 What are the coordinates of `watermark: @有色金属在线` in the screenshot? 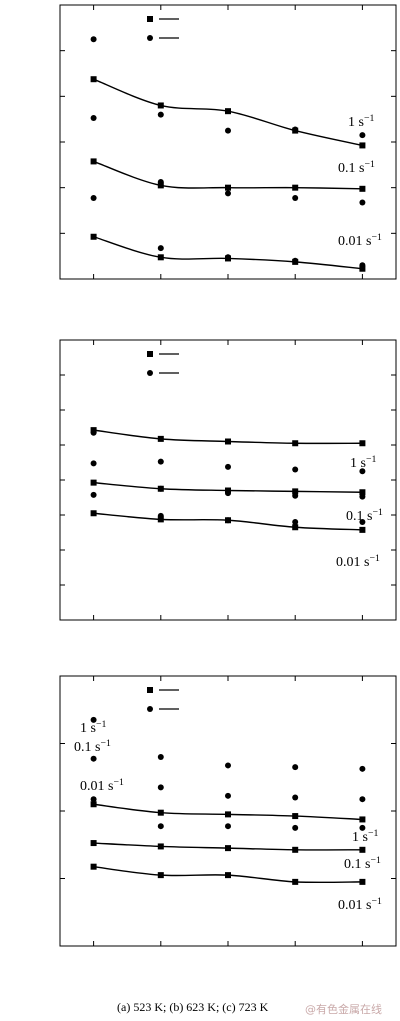 It's located at (343, 1009).